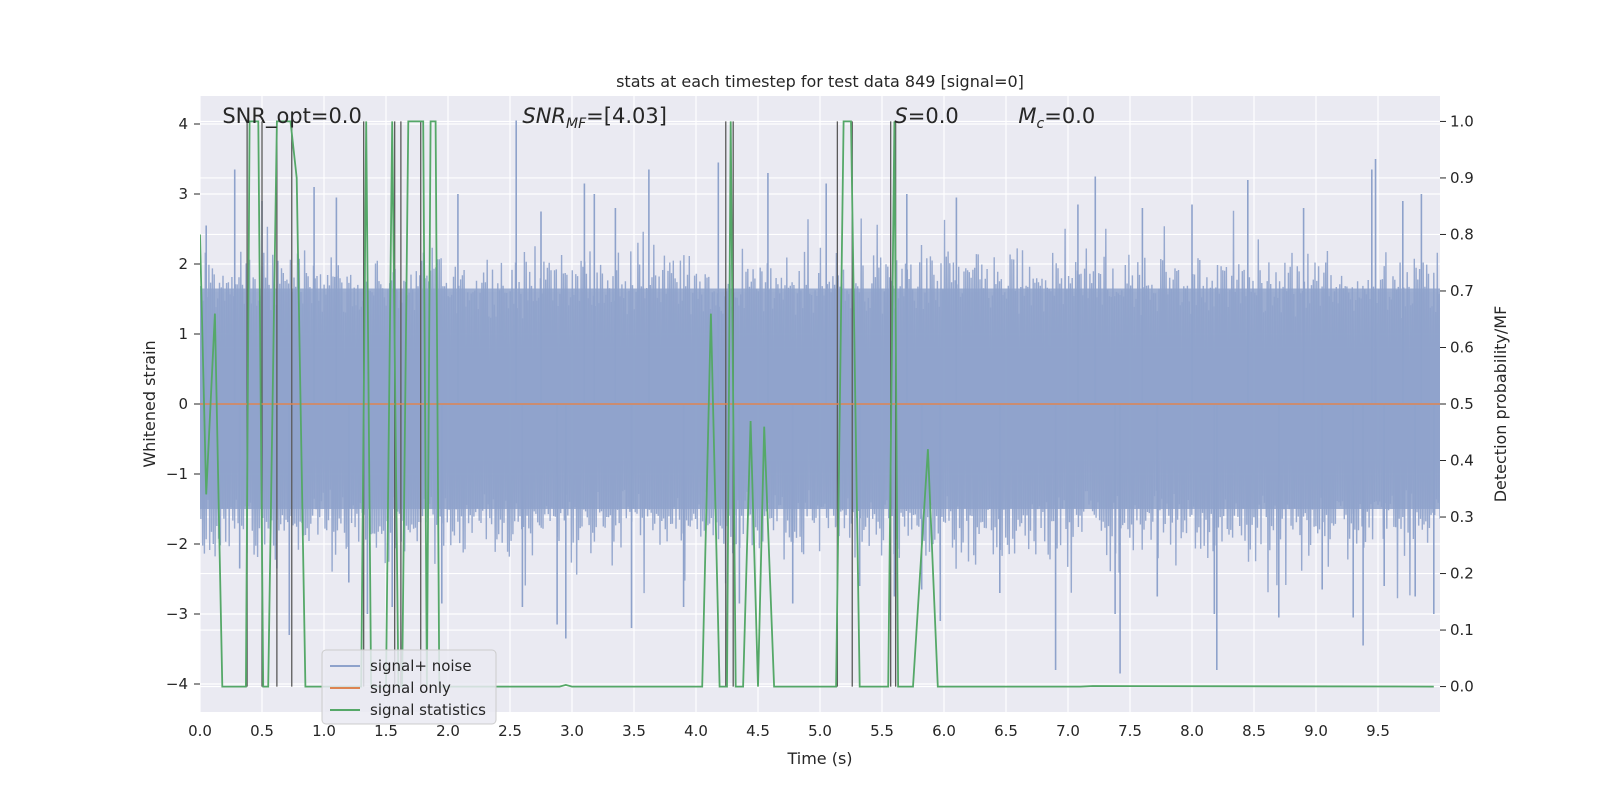 The width and height of the screenshot is (1600, 800). Describe the element at coordinates (696, 731) in the screenshot. I see `x-tick-label: 4.0` at that location.